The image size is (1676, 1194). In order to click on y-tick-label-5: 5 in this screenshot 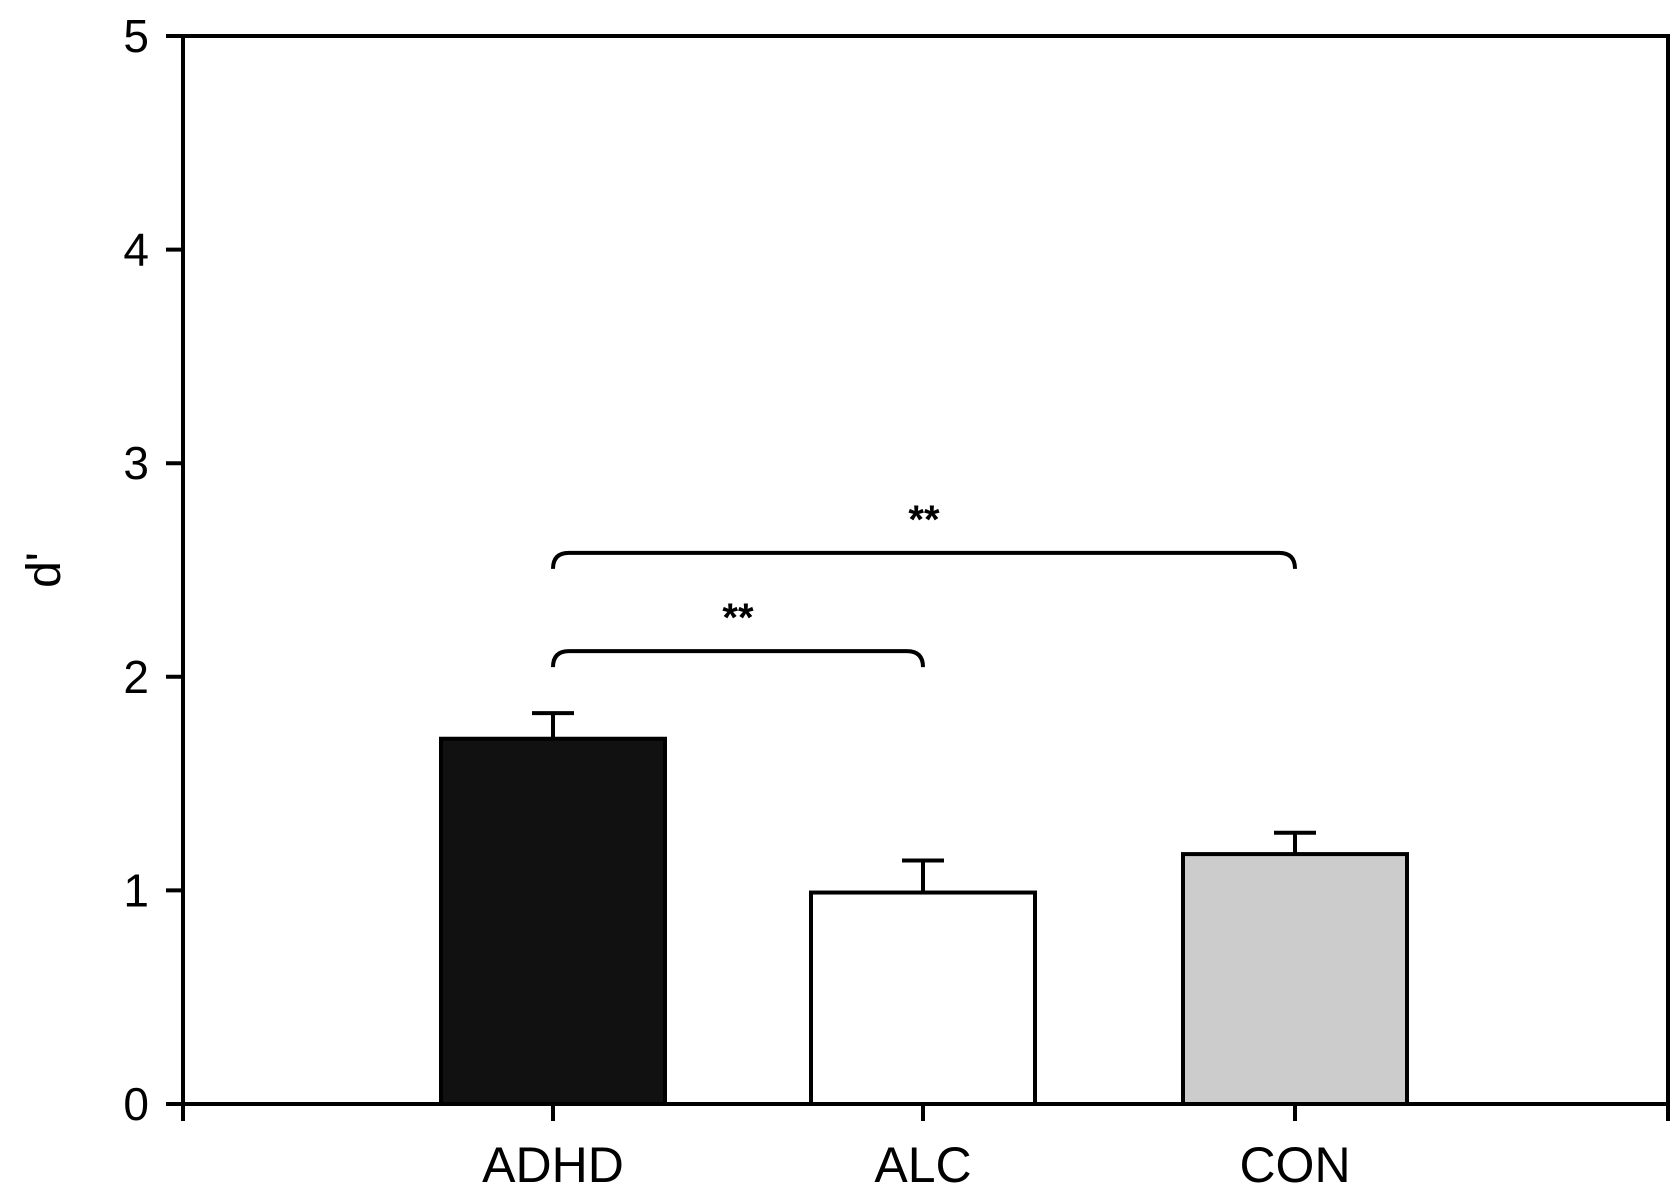, I will do `click(136, 36)`.